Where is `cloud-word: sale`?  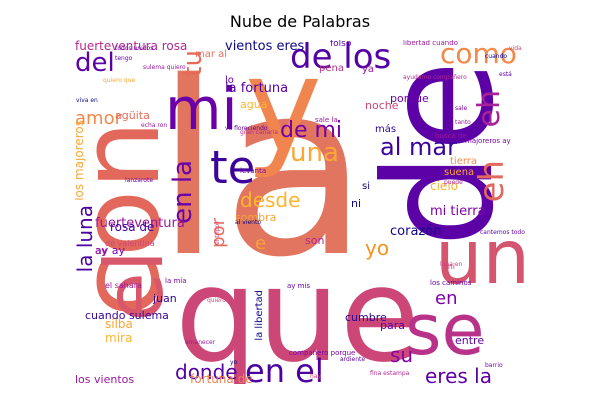
cloud-word: sale is located at coordinates (461, 108).